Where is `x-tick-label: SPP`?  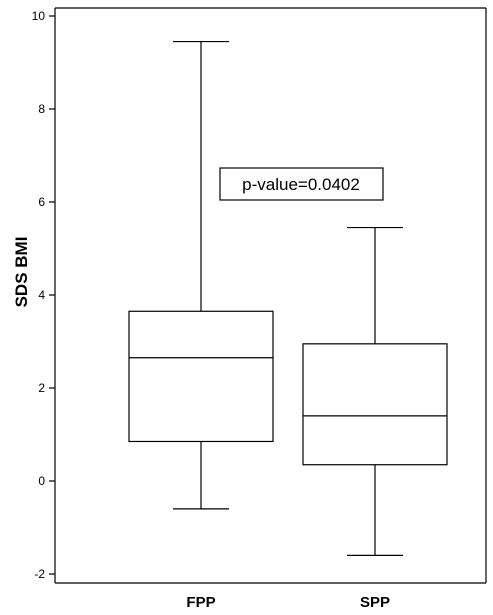 x-tick-label: SPP is located at coordinates (375, 602).